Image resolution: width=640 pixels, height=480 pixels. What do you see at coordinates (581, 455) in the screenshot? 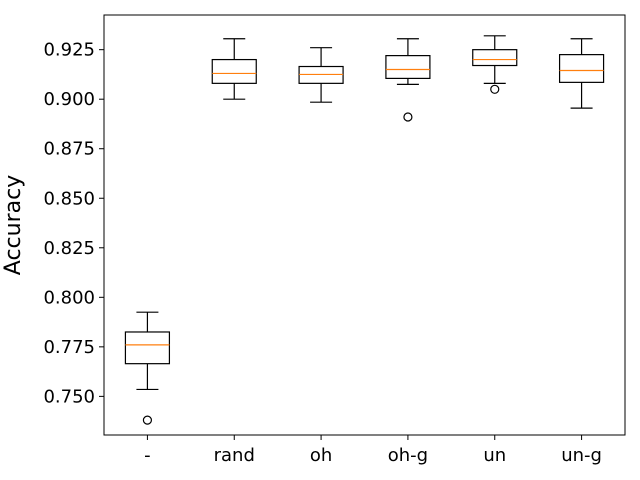
I see `x-tick-label: un-g` at bounding box center [581, 455].